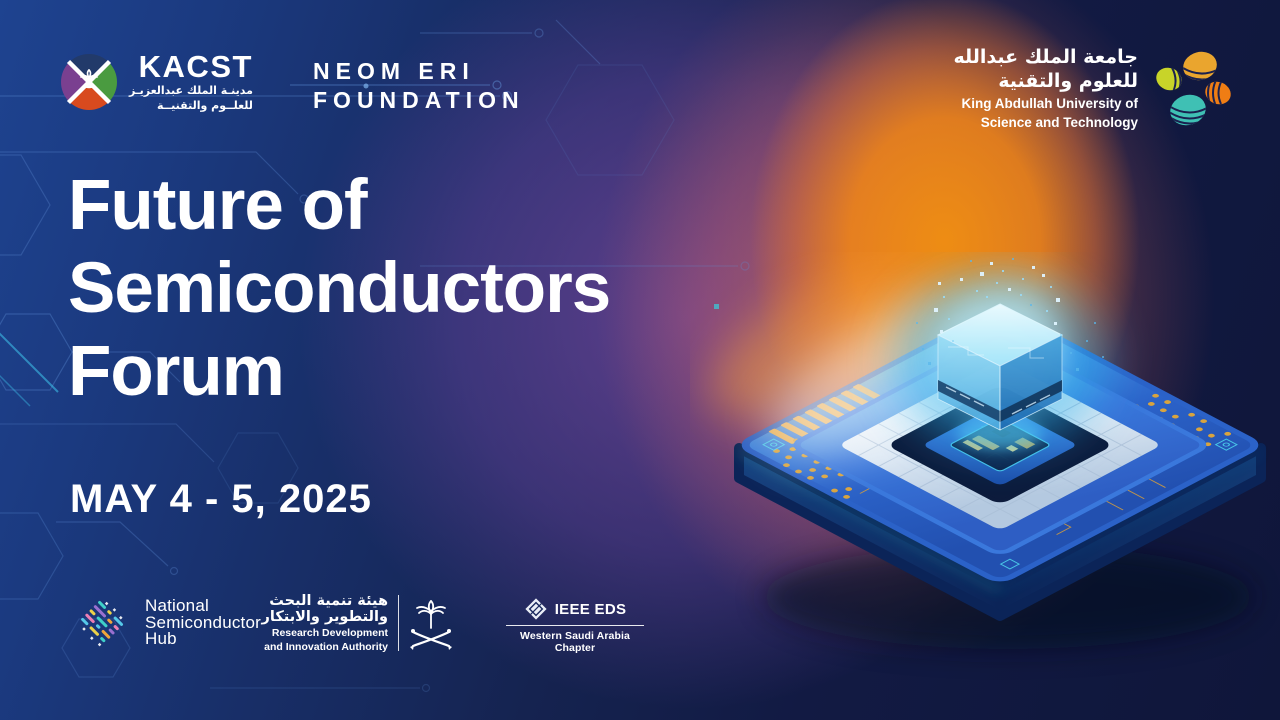 The image size is (1280, 720). What do you see at coordinates (221, 499) in the screenshot?
I see `event-date: MAY 4 - 5, 2025` at bounding box center [221, 499].